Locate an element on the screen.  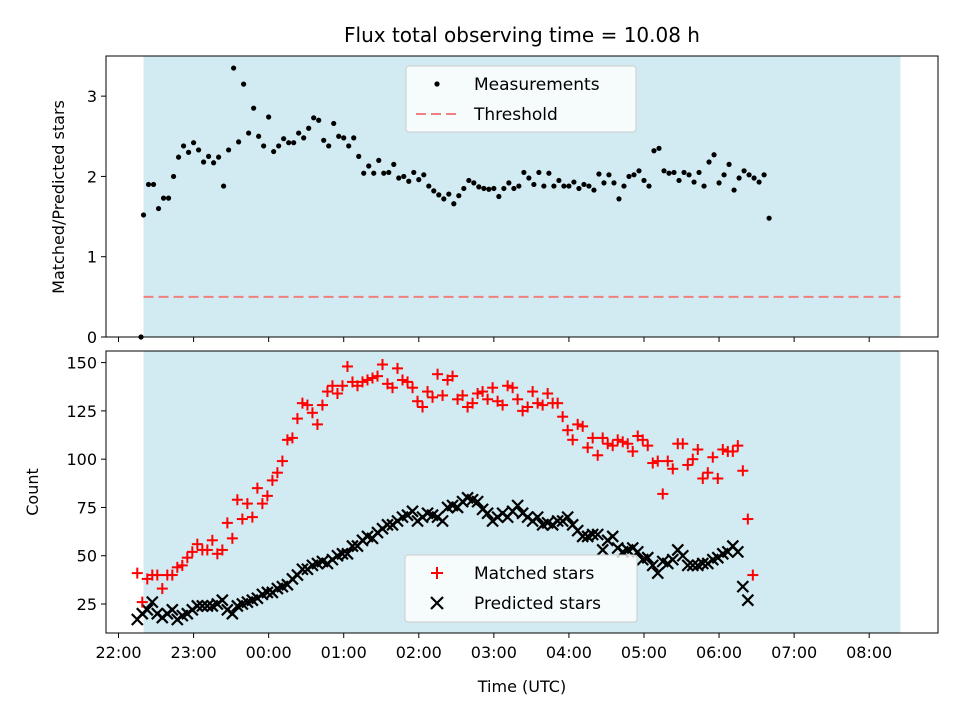
chart-title: Flux total observing time = 10.08 h is located at coordinates (522, 35).